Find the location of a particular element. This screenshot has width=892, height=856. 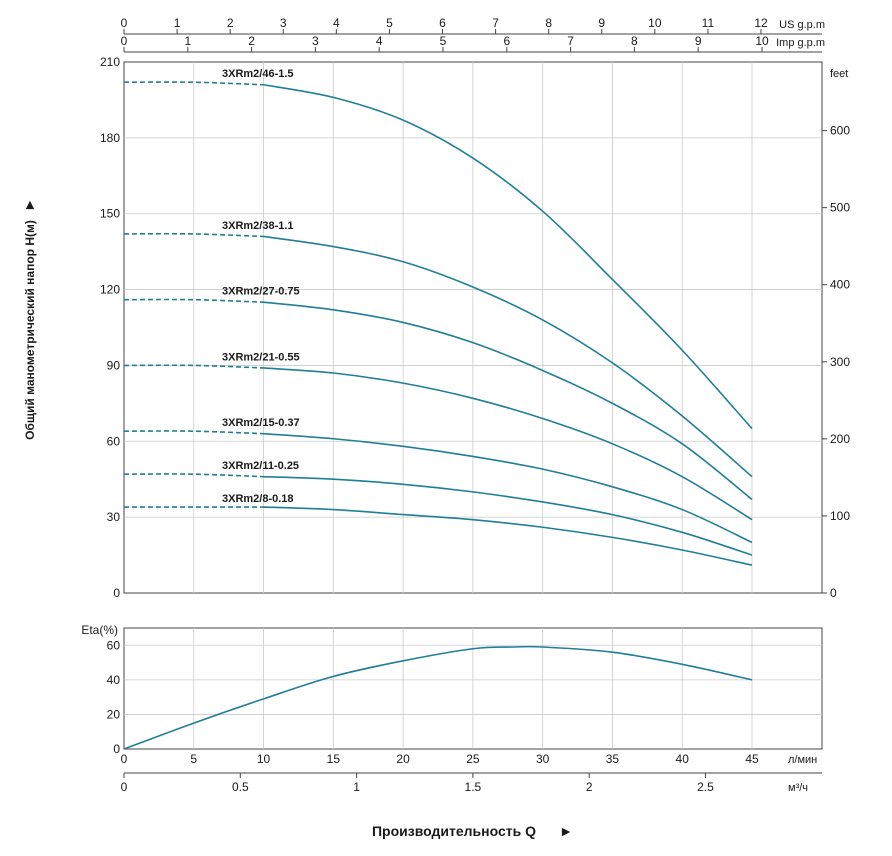

curve-label: 3XRm2/27-0.75 is located at coordinates (261, 292).